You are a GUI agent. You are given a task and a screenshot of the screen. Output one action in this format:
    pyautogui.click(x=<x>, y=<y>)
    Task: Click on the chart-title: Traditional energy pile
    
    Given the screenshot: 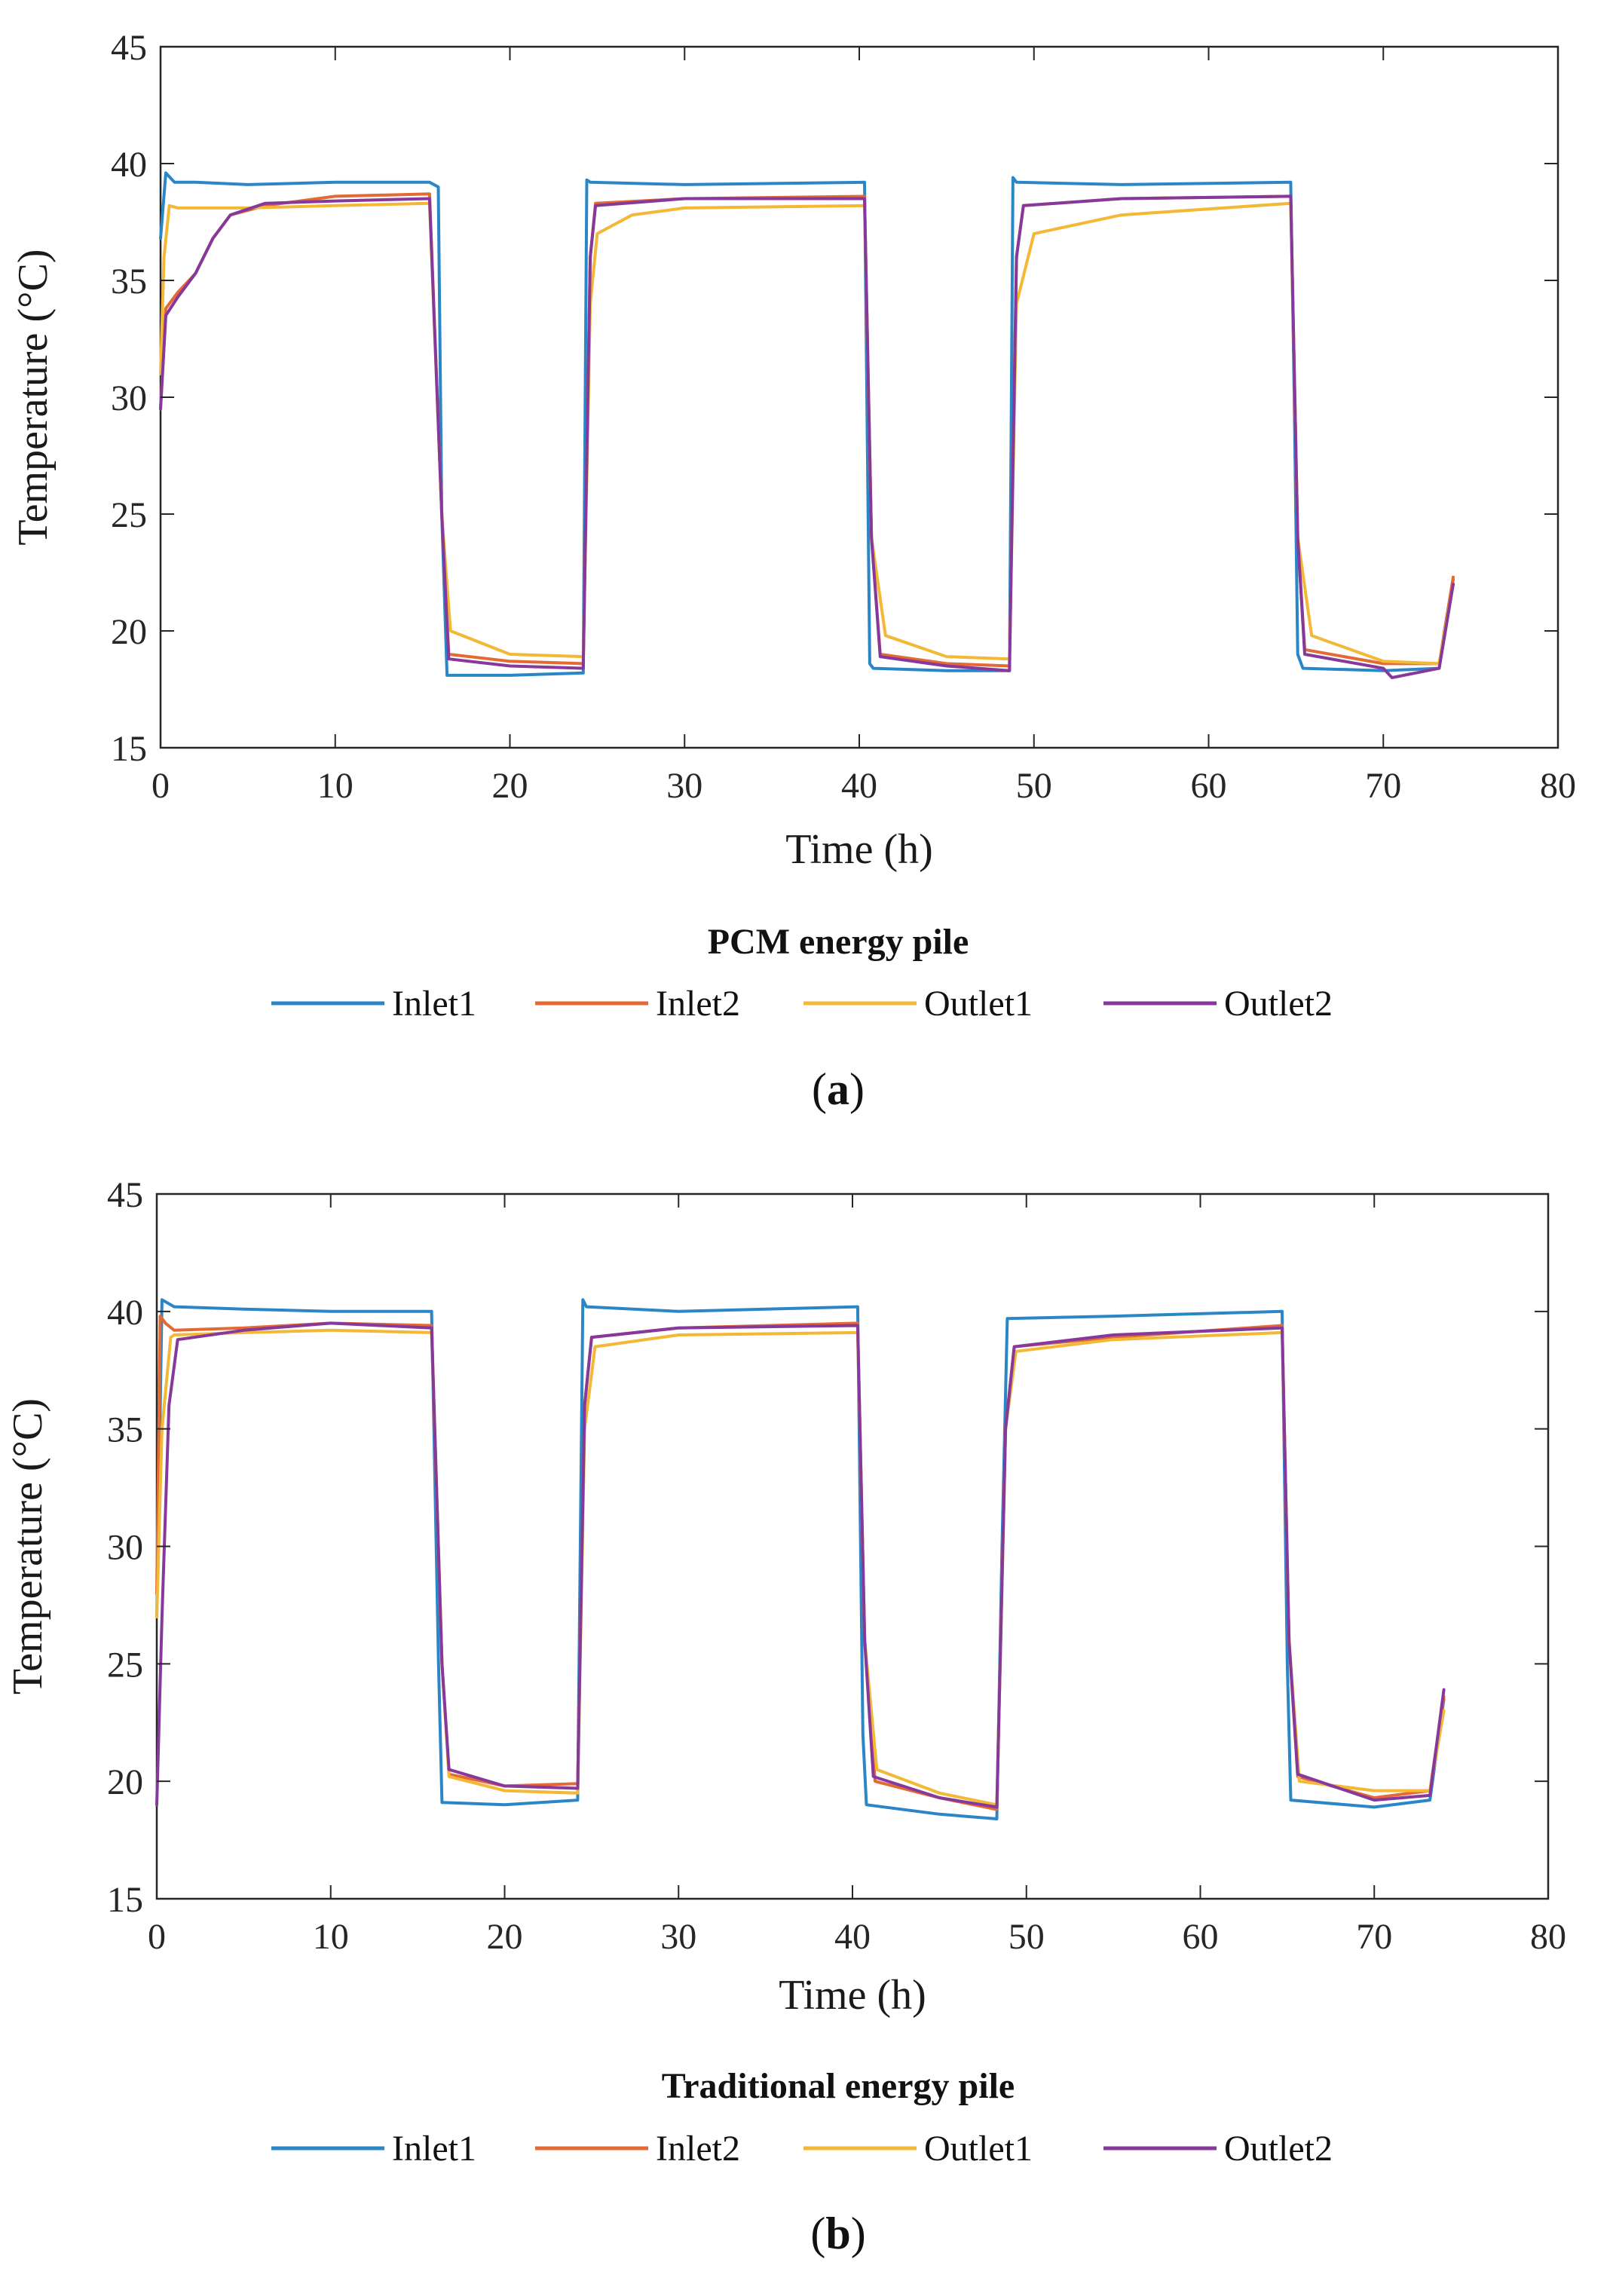 What is the action you would take?
    pyautogui.click(x=838, y=2086)
    